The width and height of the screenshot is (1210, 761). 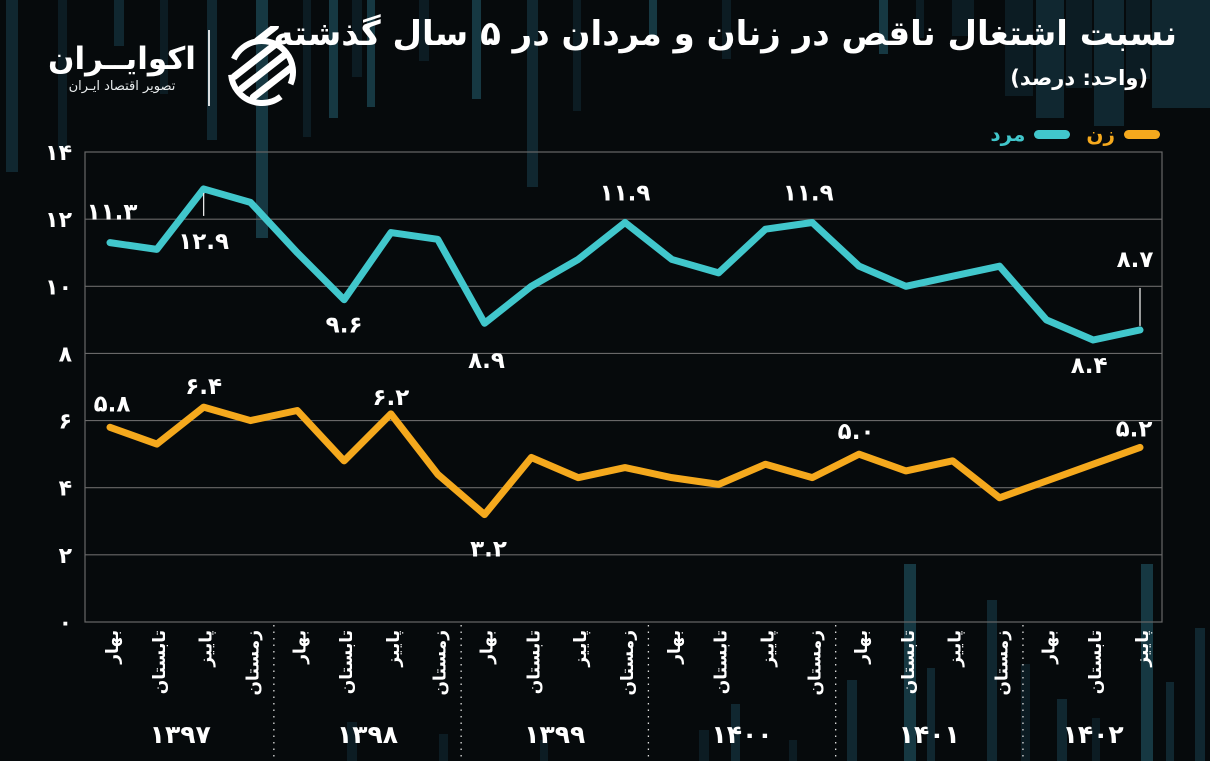 What do you see at coordinates (1075, 134) in the screenshot?
I see `legend: زن مرد` at bounding box center [1075, 134].